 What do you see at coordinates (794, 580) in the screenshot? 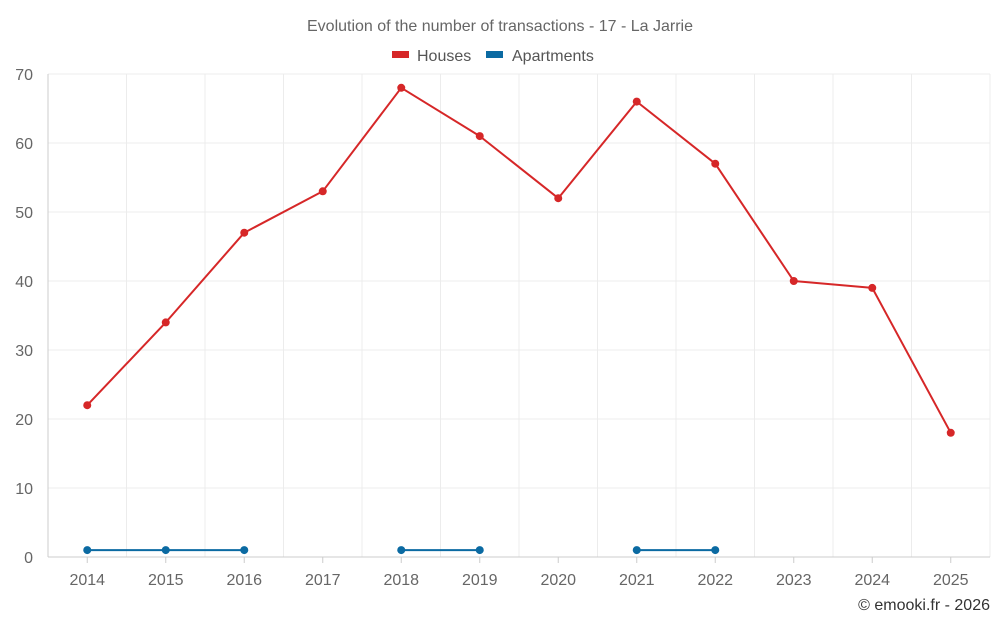
I see `x-tick-label: 2023` at bounding box center [794, 580].